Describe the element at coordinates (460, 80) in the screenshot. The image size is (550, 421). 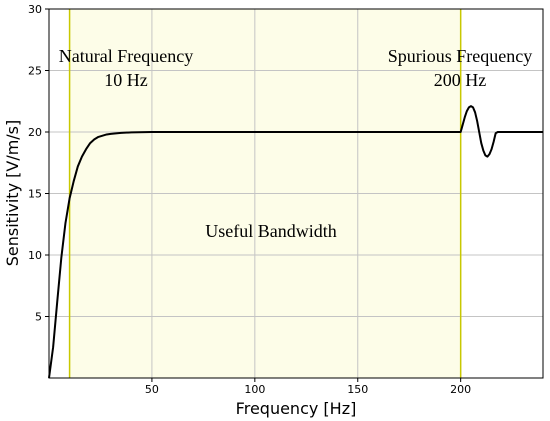
I see `annotation-spurious-frequency-value: 200 Hz` at that location.